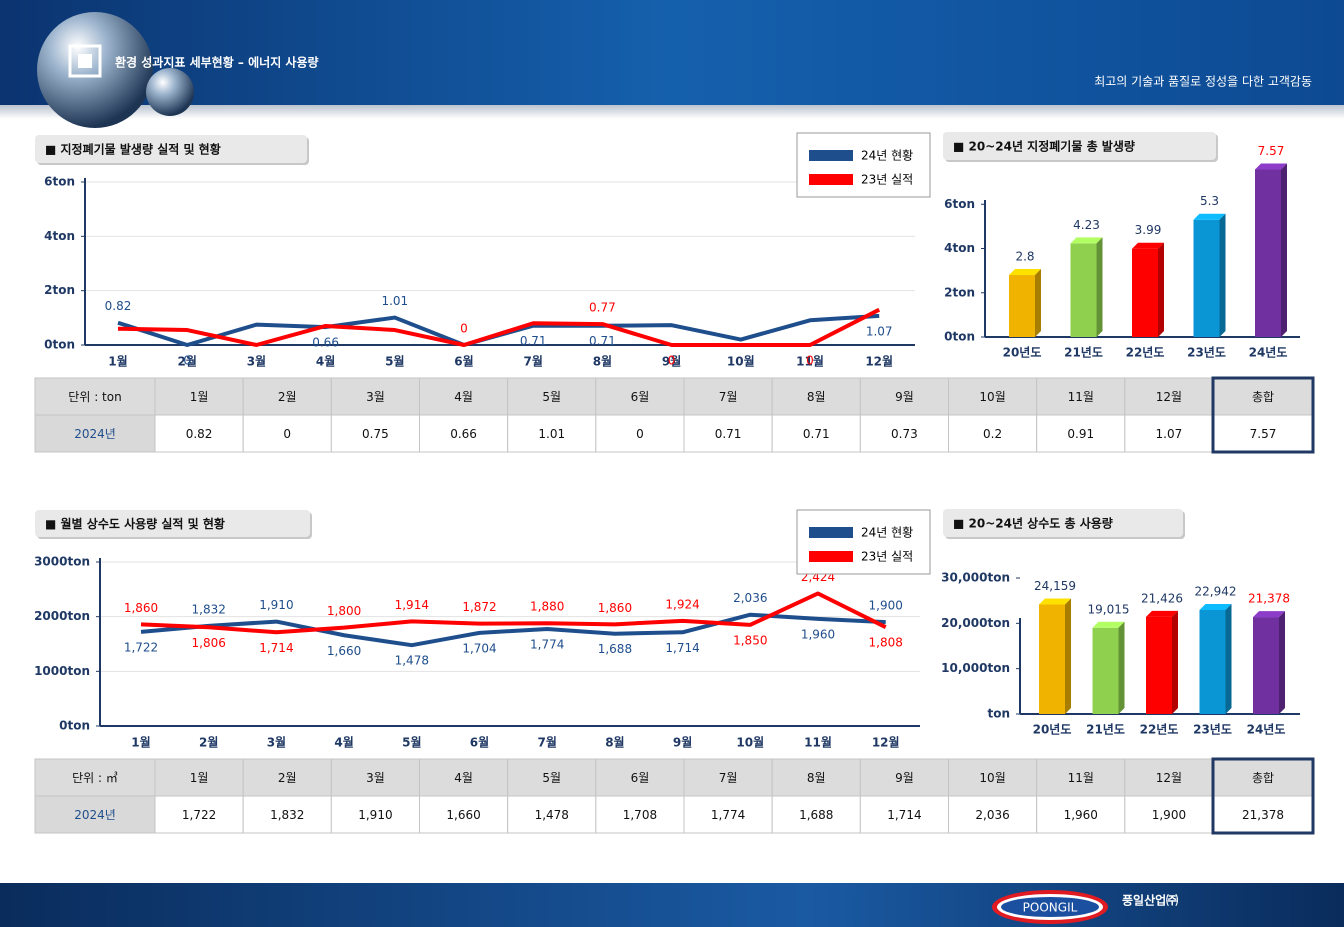 Image resolution: width=1344 pixels, height=927 pixels. I want to click on data-label: 19,015, so click(1109, 609).